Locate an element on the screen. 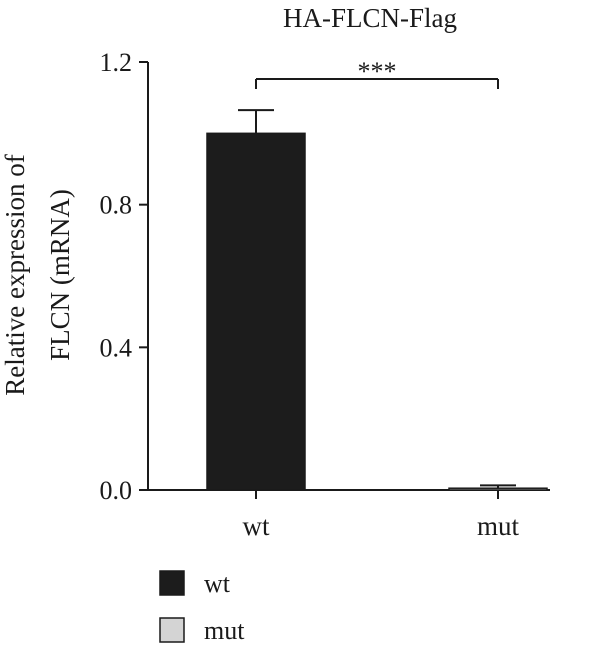  y-tick-label: 1.2 is located at coordinates (116, 62).